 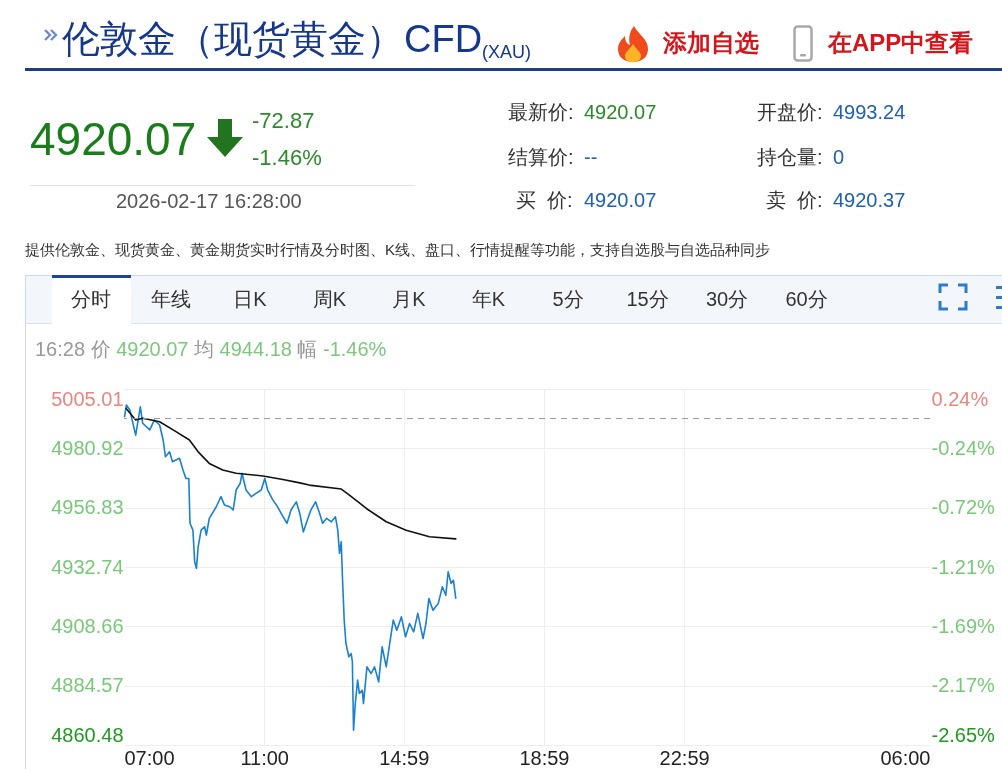 I want to click on text: 在APP中查看, so click(x=901, y=43).